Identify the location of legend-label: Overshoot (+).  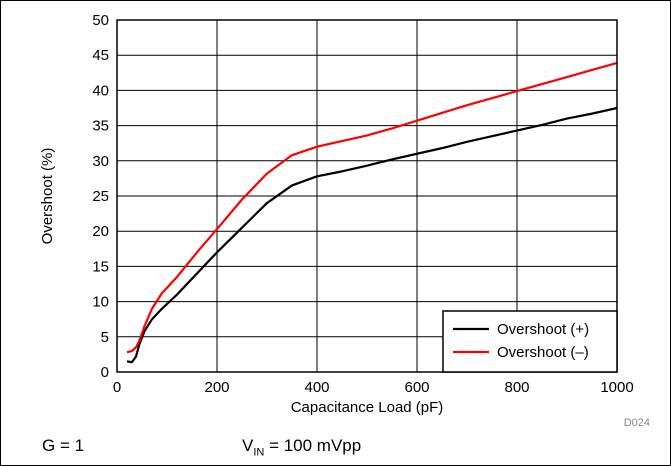
(543, 329).